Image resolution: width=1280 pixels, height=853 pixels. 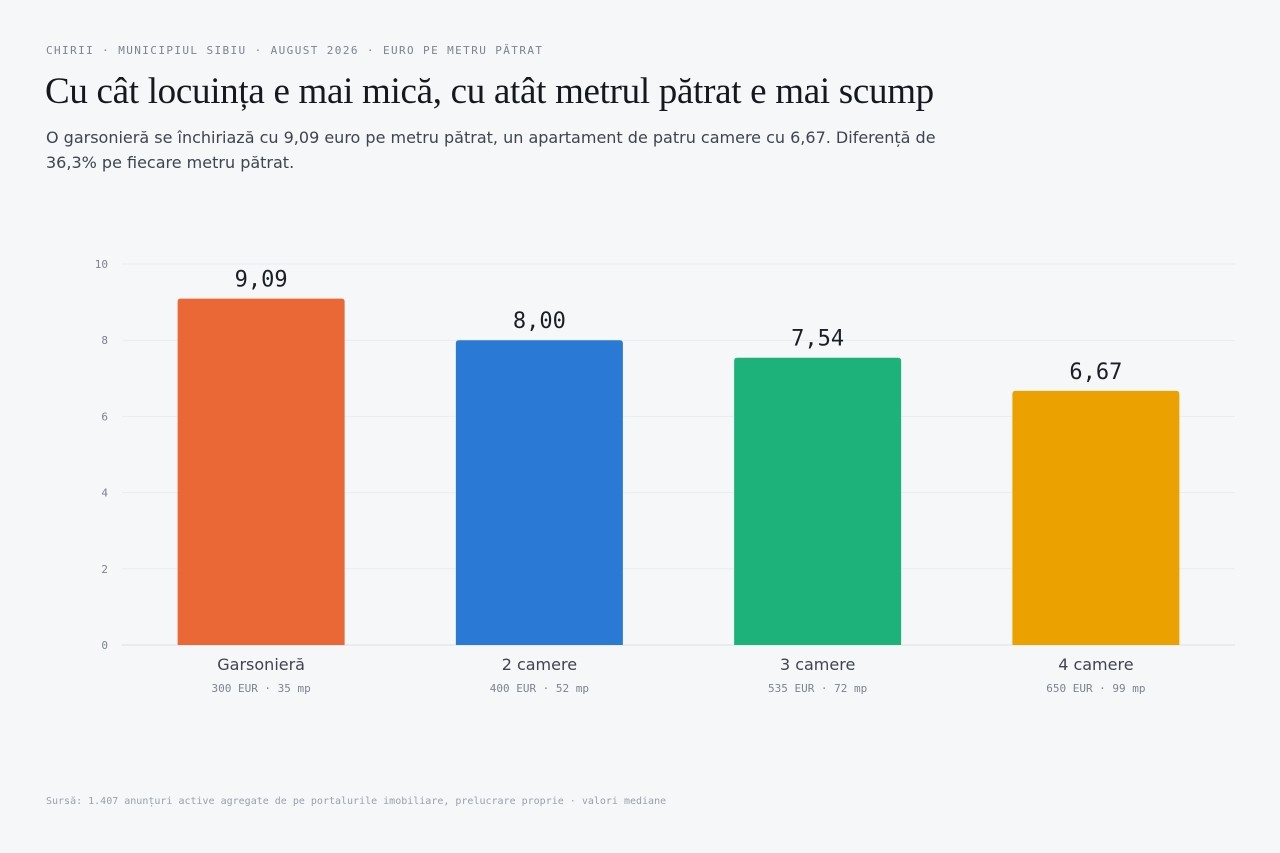 What do you see at coordinates (1095, 688) in the screenshot?
I see `x-tick-sublabel: 650 EUR · 99 mp` at bounding box center [1095, 688].